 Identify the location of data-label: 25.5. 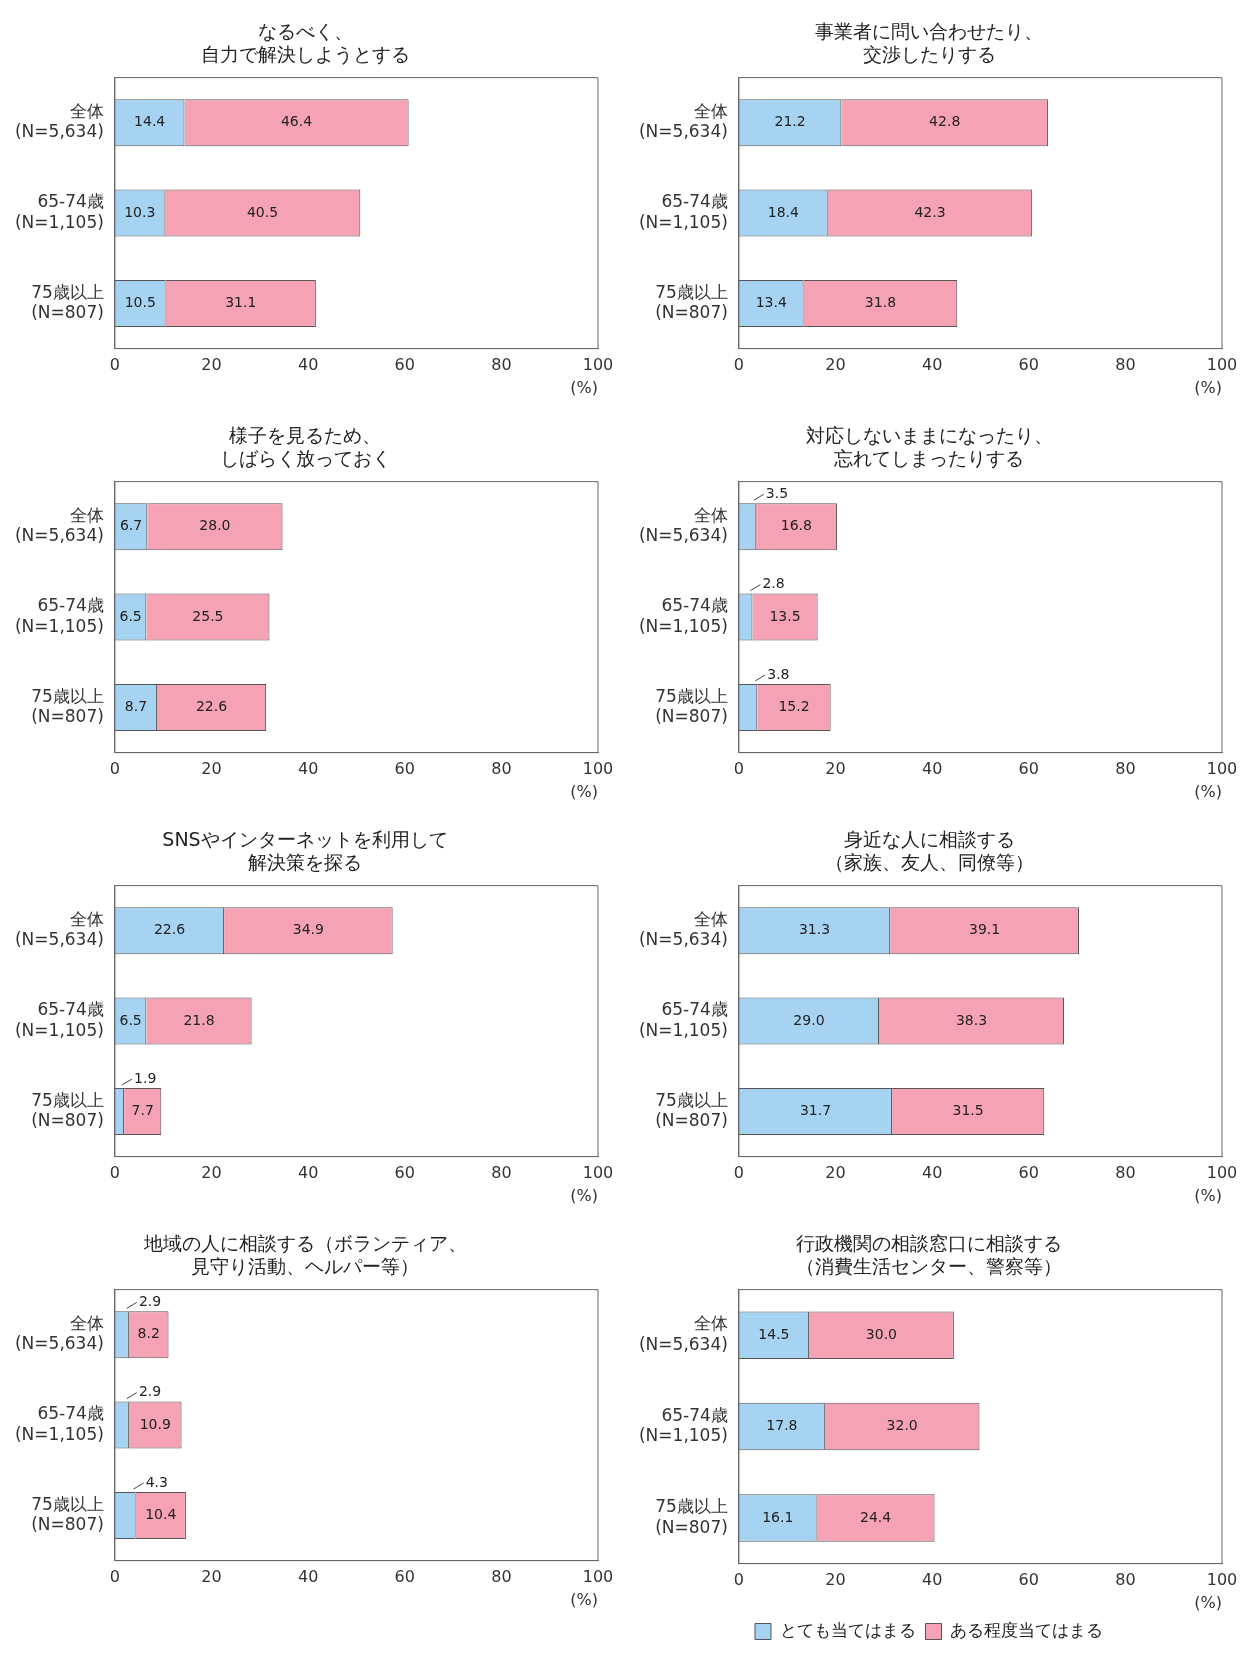
(208, 615).